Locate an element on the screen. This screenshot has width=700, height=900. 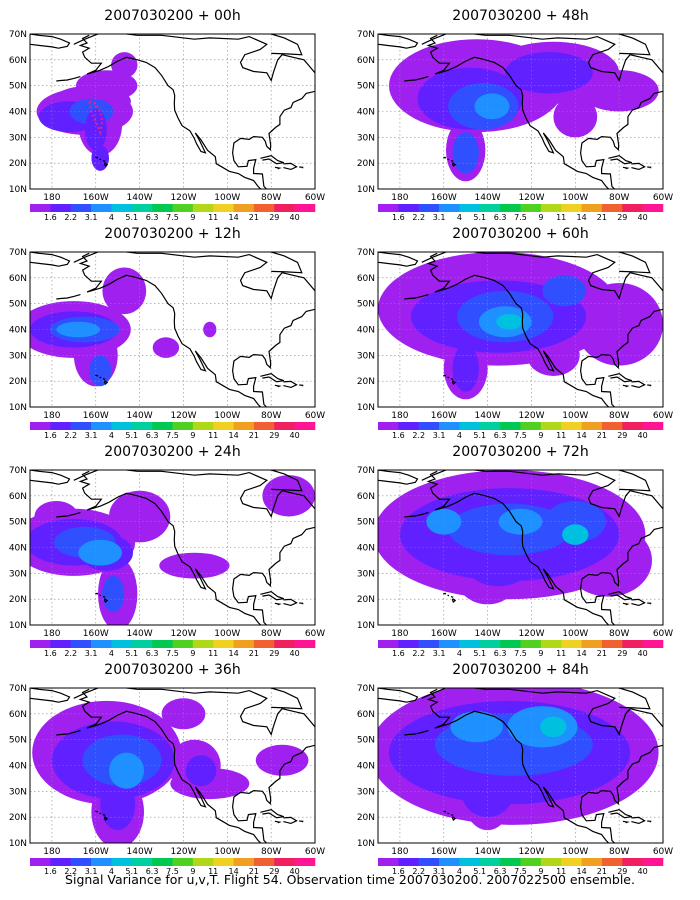
panel-title: 2007030200 + 00h is located at coordinates (172, 16).